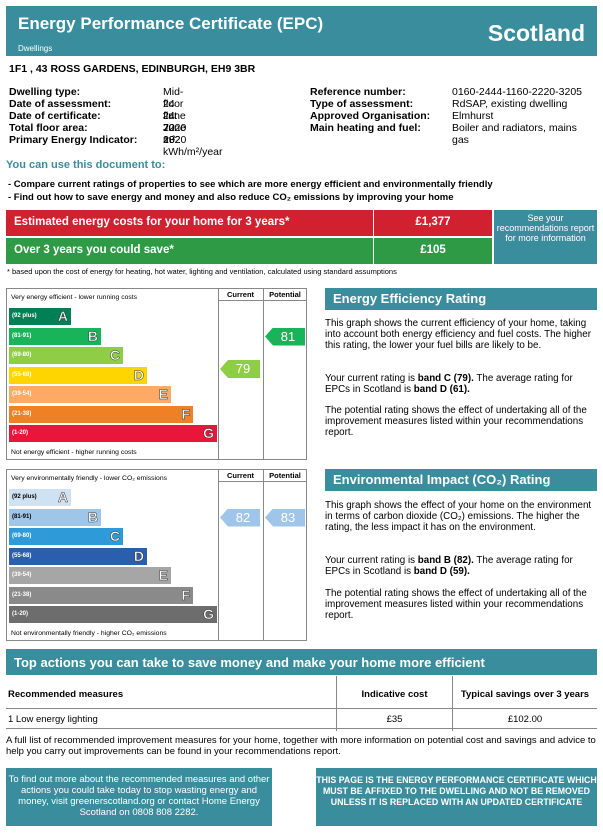  What do you see at coordinates (240, 369) in the screenshot?
I see `current-rating-arrow: 79` at bounding box center [240, 369].